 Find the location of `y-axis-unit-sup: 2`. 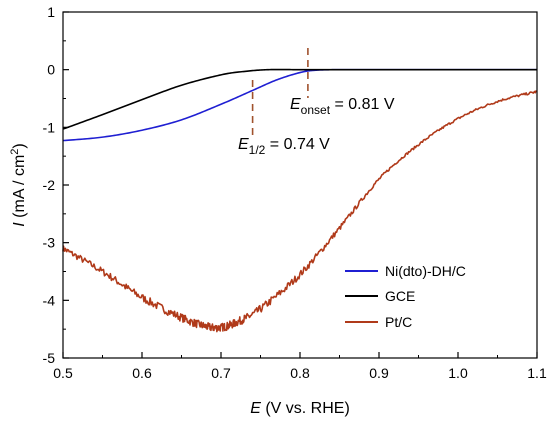

y-axis-unit-sup: 2 is located at coordinates (15, 152).